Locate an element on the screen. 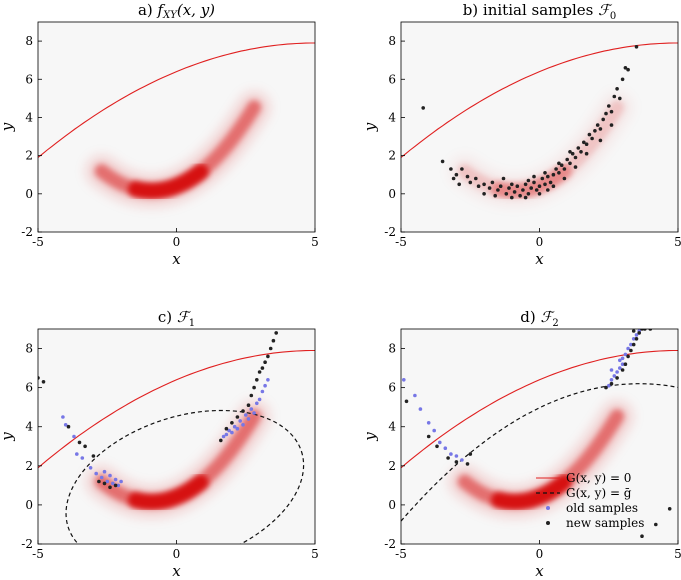 The height and width of the screenshot is (580, 681). y-tick-label: 4 is located at coordinates (29, 427).